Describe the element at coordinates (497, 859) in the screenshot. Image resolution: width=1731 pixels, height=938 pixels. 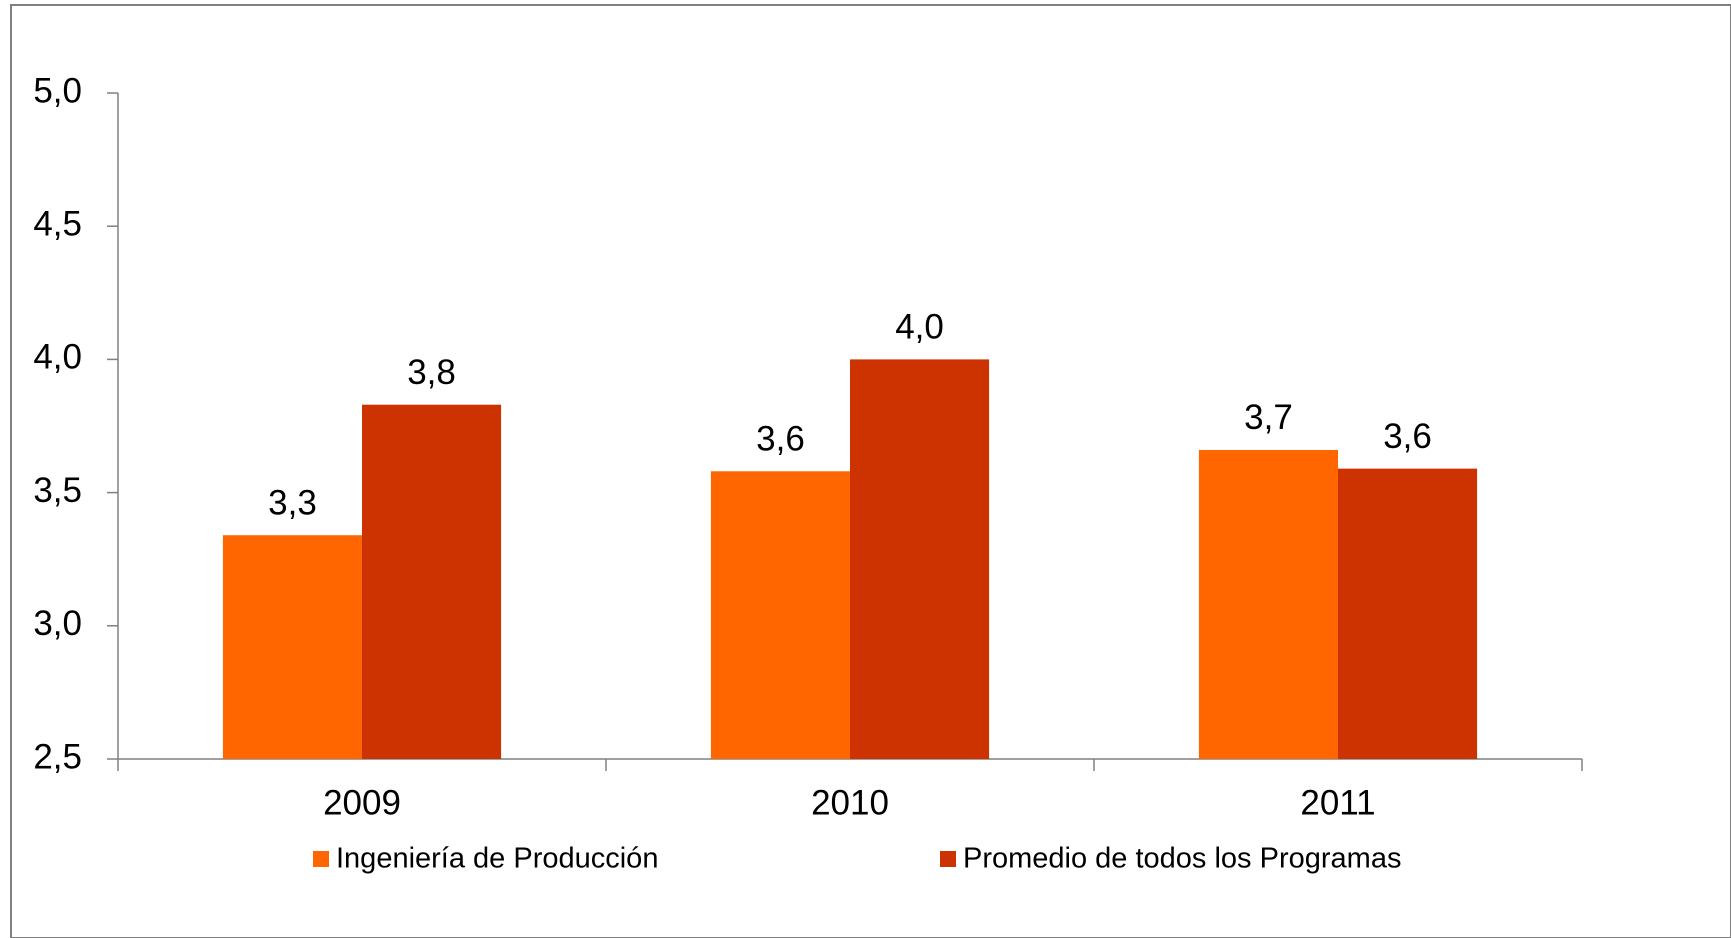
I see `legend-label: Ingeniería de Producción` at that location.